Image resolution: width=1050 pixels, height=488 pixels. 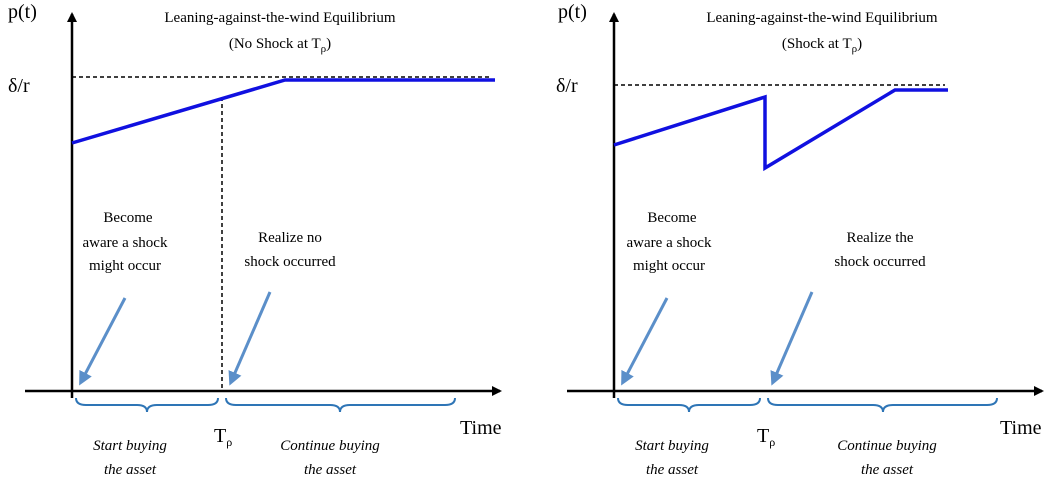 What do you see at coordinates (275, 44) in the screenshot?
I see `subtitle-text: (No Shock at T` at bounding box center [275, 44].